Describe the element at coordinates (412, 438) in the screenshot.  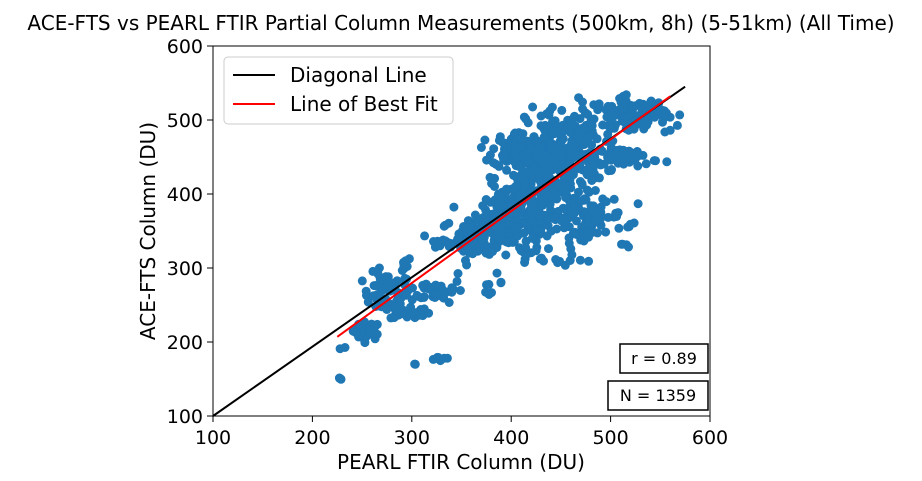
I see `x-tick-label: 300` at that location.